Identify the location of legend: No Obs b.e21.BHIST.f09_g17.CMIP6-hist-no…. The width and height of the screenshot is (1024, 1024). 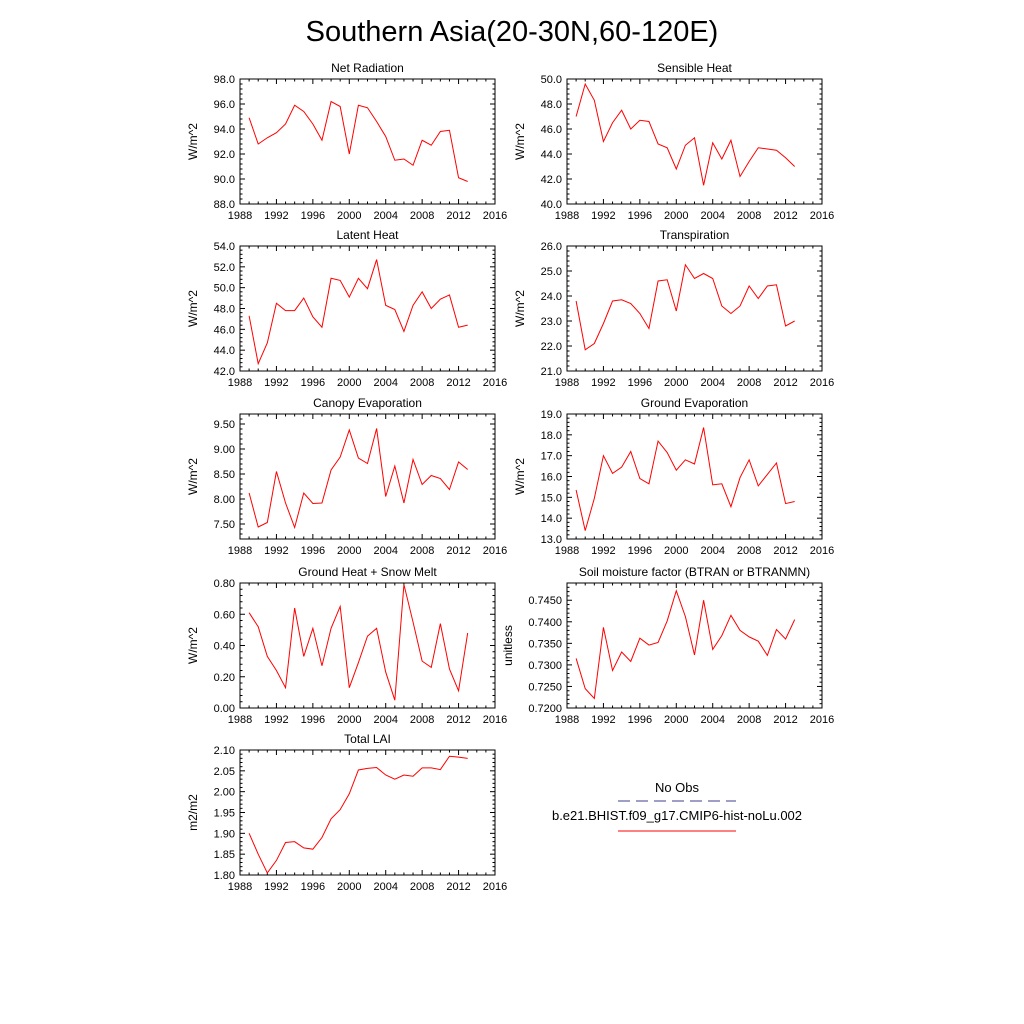
(677, 806).